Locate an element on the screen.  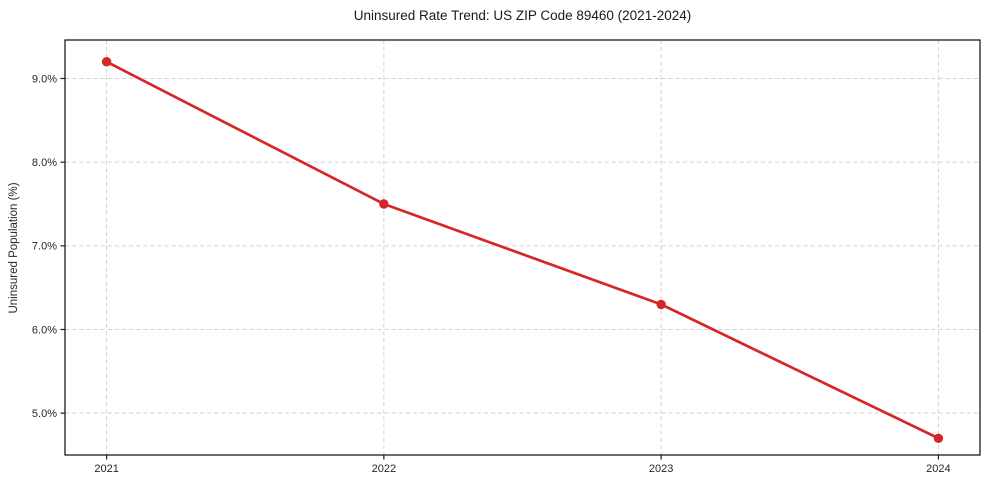
y-tick-label: 9.0% is located at coordinates (44, 79).